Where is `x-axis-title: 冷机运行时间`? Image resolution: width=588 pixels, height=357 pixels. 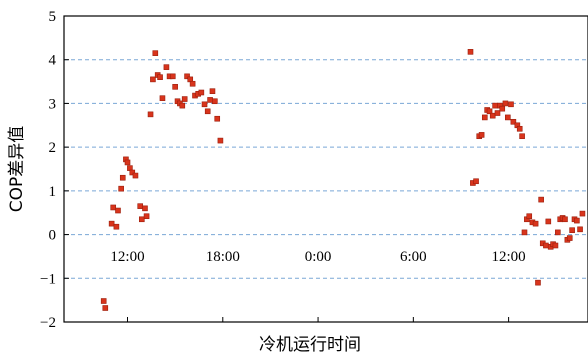 x-axis-title: 冷机运行时间 is located at coordinates (310, 345).